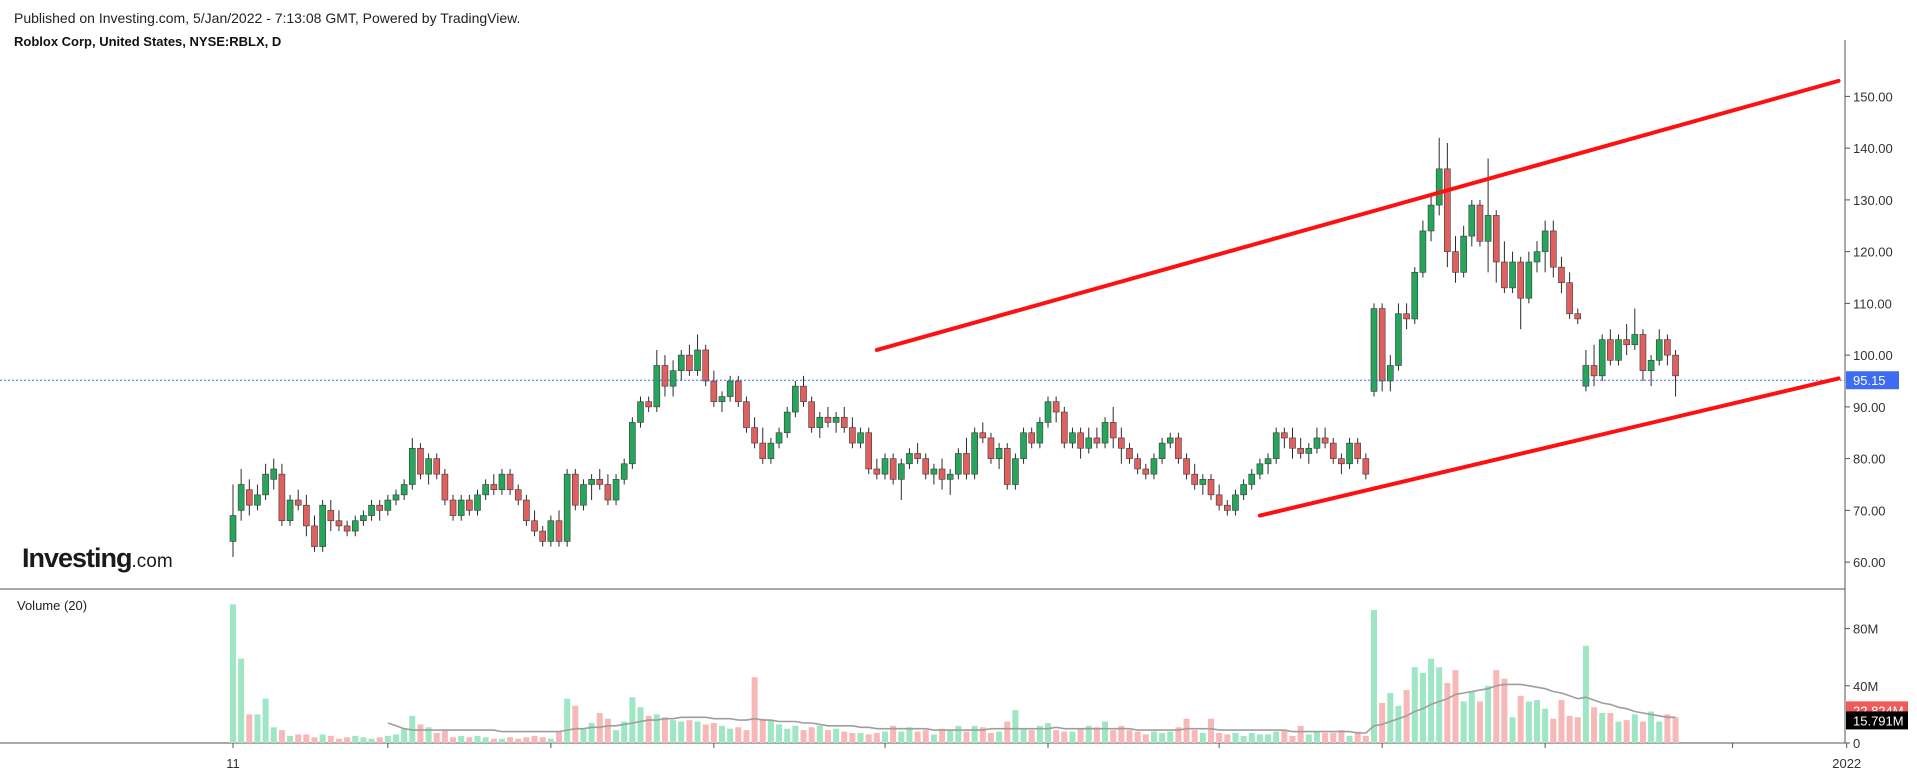  Describe the element at coordinates (1873, 96) in the screenshot. I see `price-tick-label: 150.00` at that location.